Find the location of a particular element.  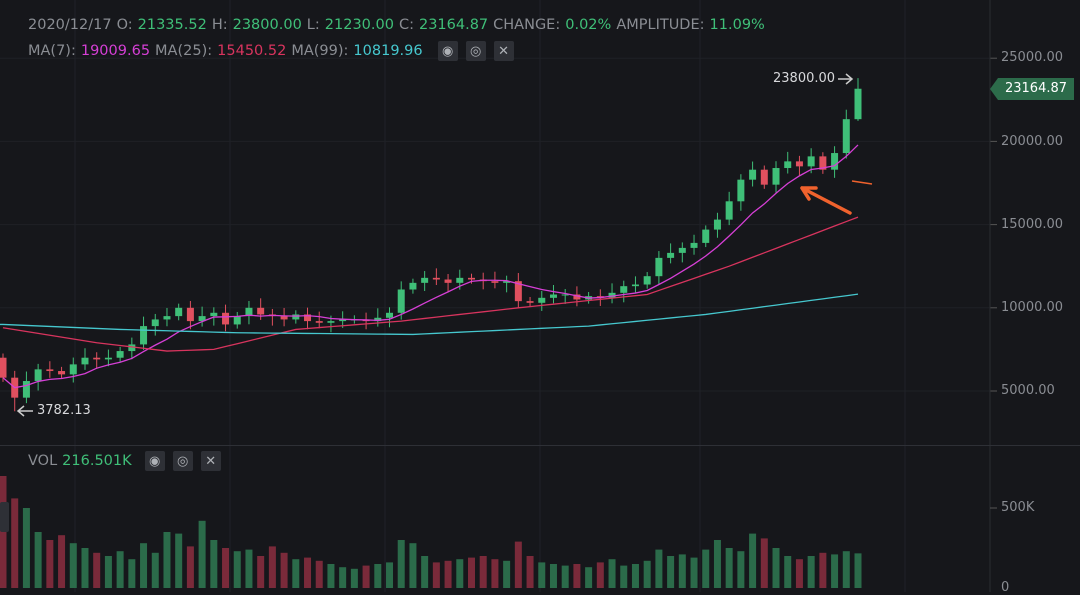

change-value: 0.02% is located at coordinates (588, 25).